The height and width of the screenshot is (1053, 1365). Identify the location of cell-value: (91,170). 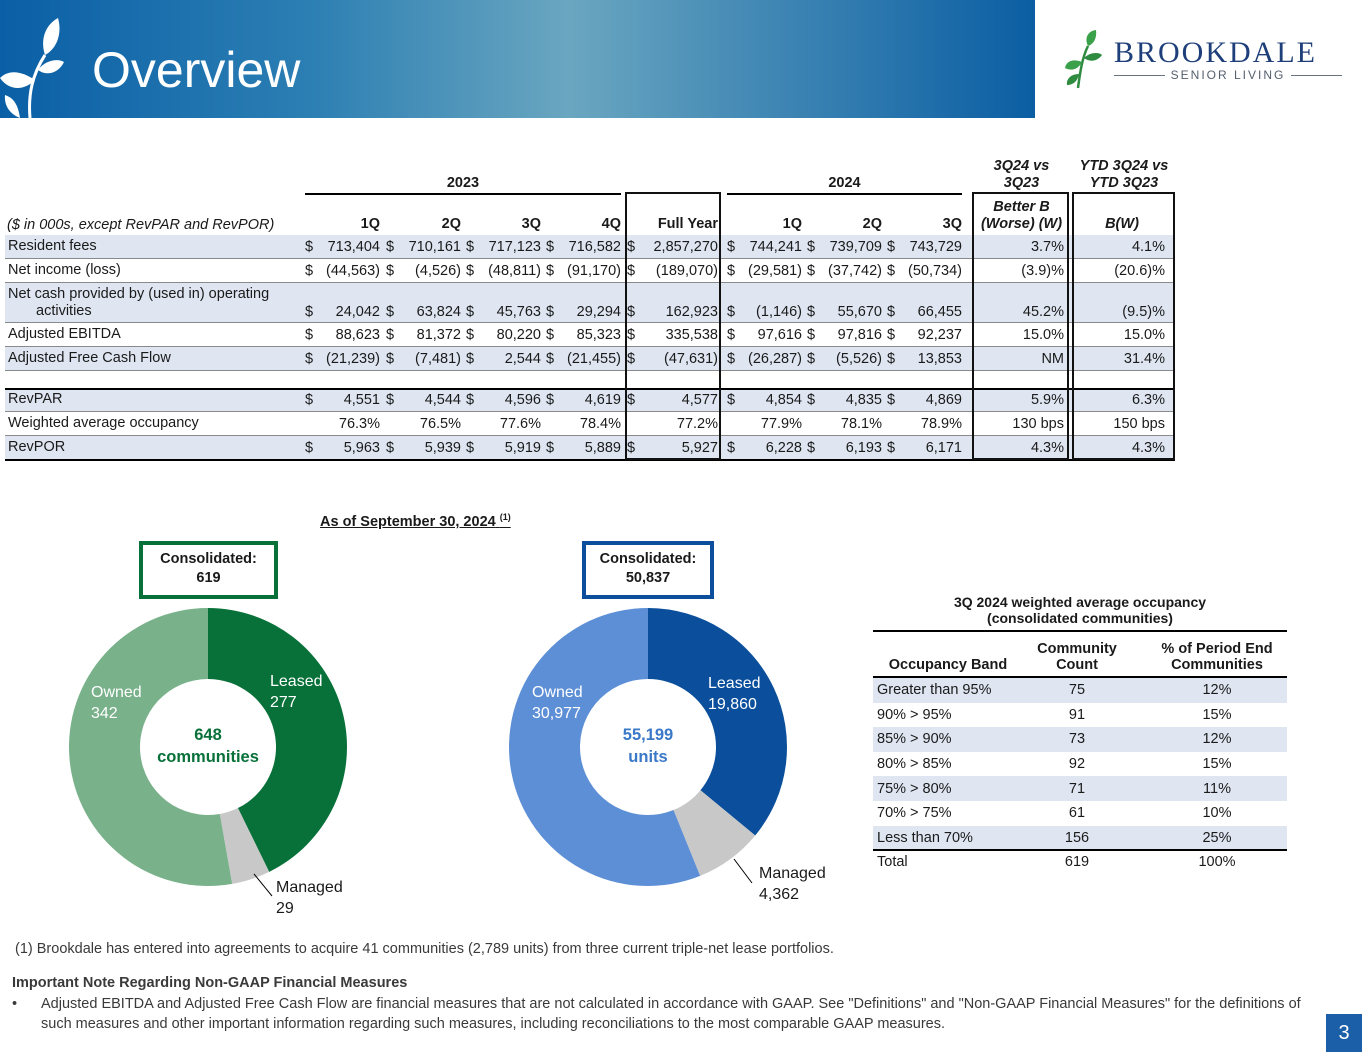
(593, 270).